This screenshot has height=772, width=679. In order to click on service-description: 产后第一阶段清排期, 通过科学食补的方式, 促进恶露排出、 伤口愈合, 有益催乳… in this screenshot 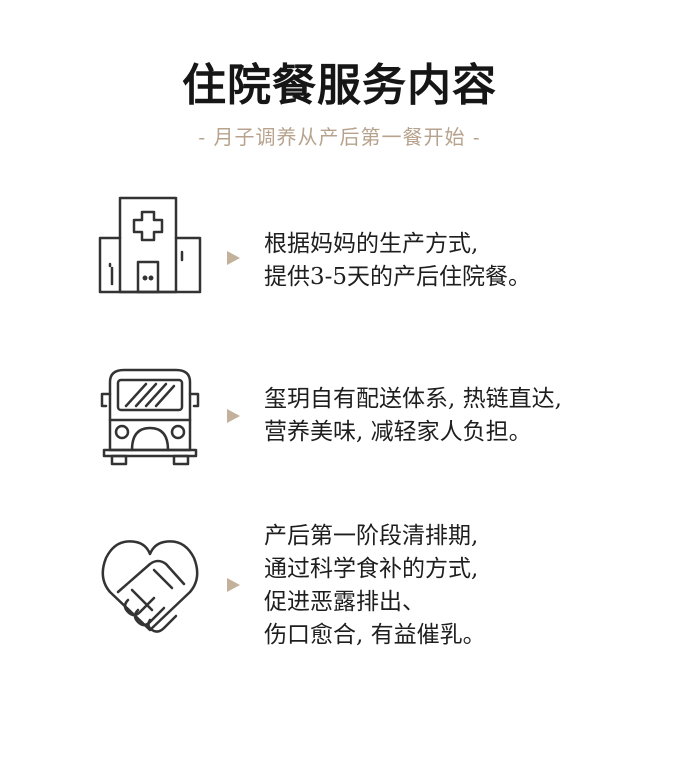, I will do `click(375, 586)`.